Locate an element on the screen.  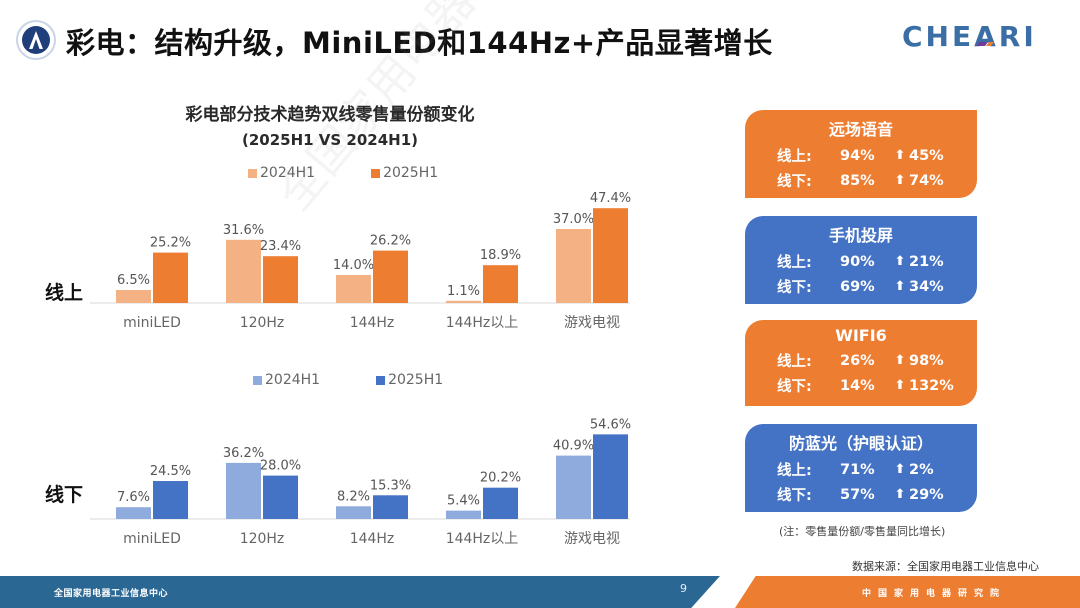
data-label: 18.9% is located at coordinates (500, 255).